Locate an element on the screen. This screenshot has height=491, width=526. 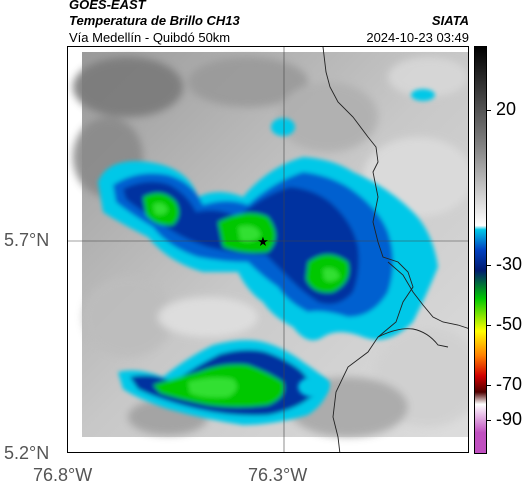
timestamp-label: 2024-10-23 03:49 is located at coordinates (417, 37).